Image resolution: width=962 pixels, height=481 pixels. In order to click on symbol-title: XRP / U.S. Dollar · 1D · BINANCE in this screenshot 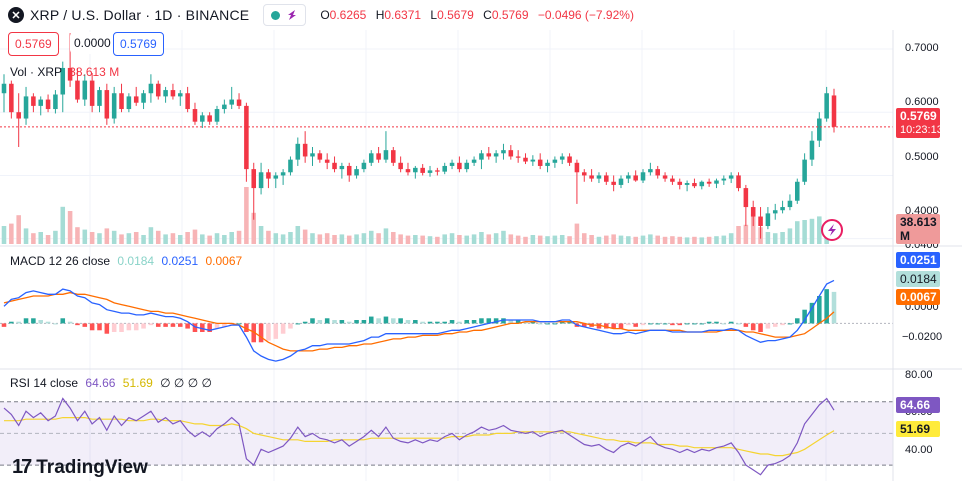, I will do `click(140, 15)`.